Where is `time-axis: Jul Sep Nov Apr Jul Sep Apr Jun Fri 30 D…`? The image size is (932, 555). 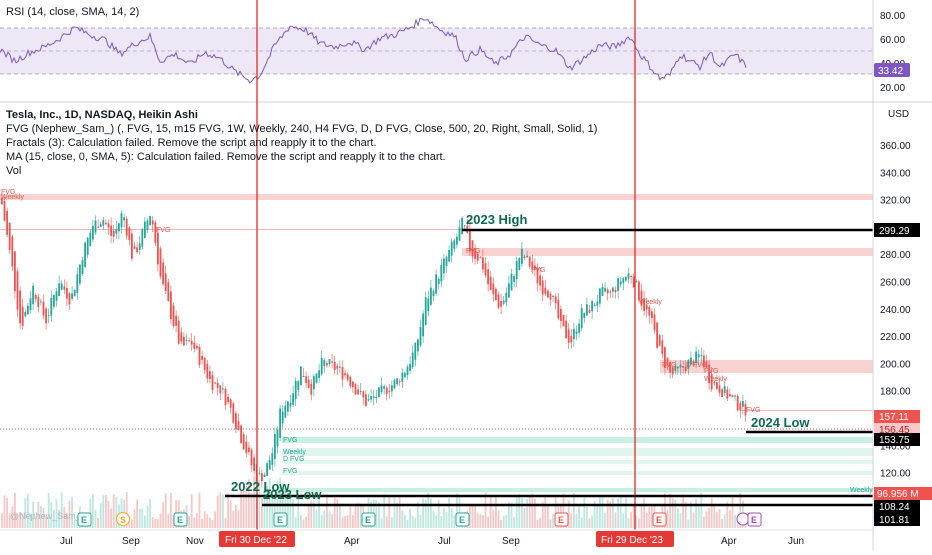 time-axis: Jul Sep Nov Apr Jul Sep Apr Jun Fri 30 D… is located at coordinates (436, 538).